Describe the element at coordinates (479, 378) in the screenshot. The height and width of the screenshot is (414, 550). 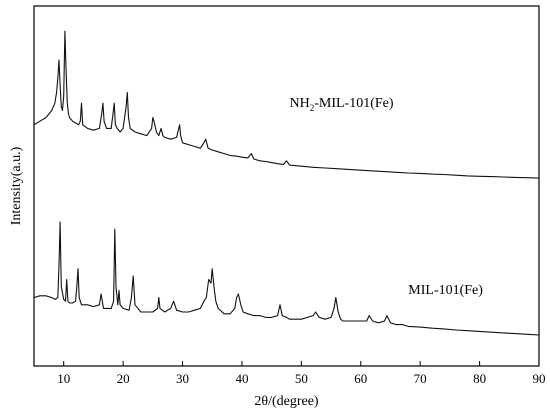
I see `x-tick-label: 80` at that location.